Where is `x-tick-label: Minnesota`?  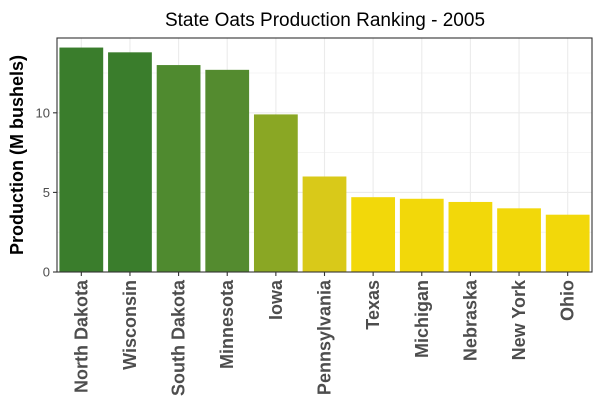 x-tick-label: Minnesota is located at coordinates (227, 324).